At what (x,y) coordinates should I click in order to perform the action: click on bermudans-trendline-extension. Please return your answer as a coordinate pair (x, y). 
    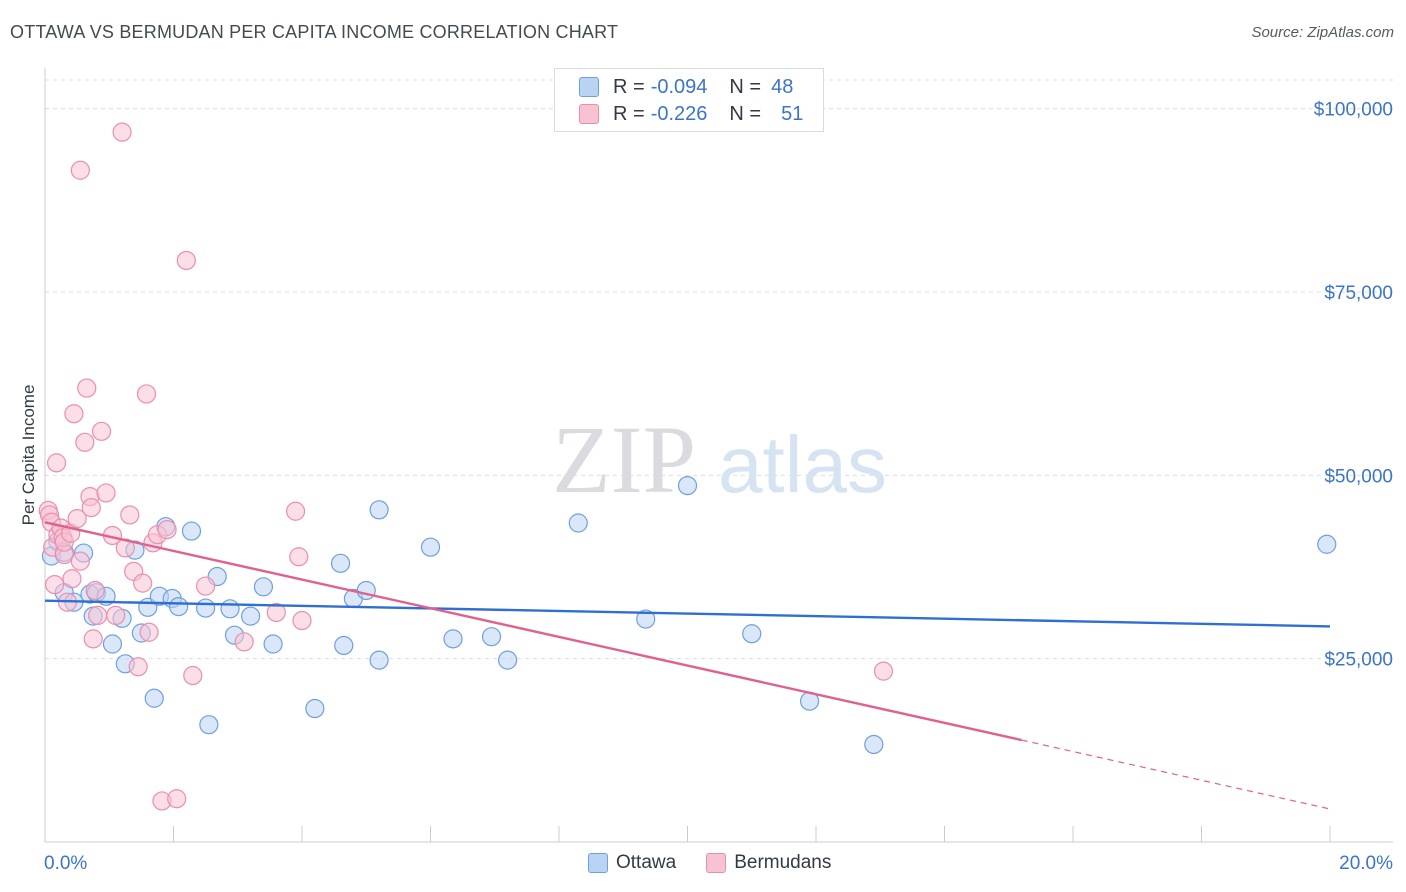
    Looking at the image, I should click on (1176, 774).